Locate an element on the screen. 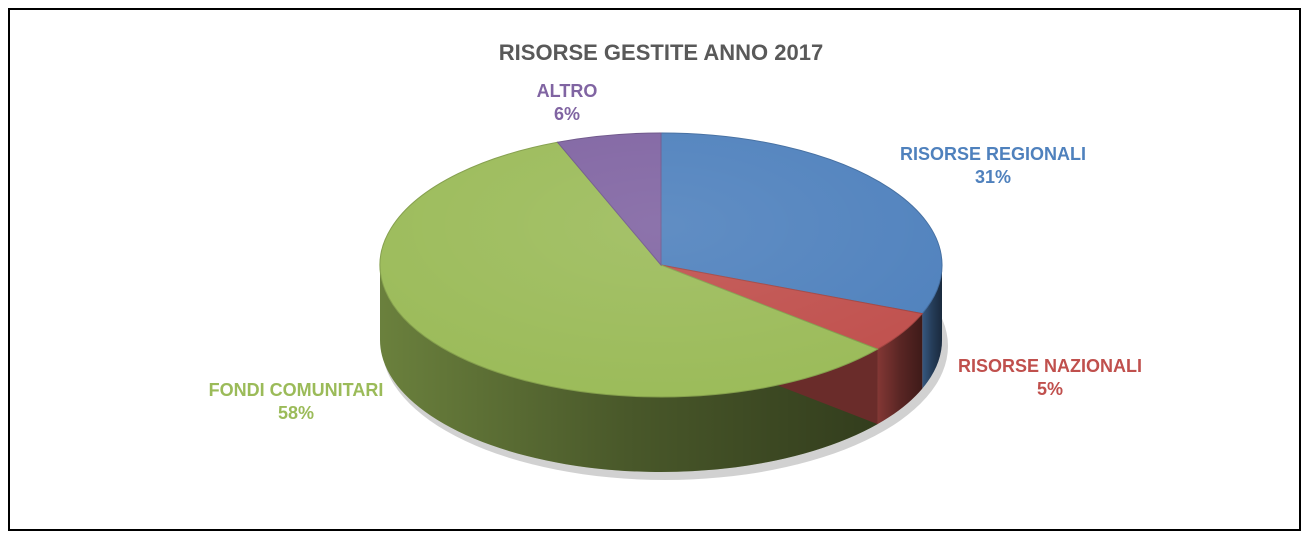 This screenshot has height=541, width=1313. data-label-name-risorse-regionali: RISORSE REGIONALI is located at coordinates (993, 154).